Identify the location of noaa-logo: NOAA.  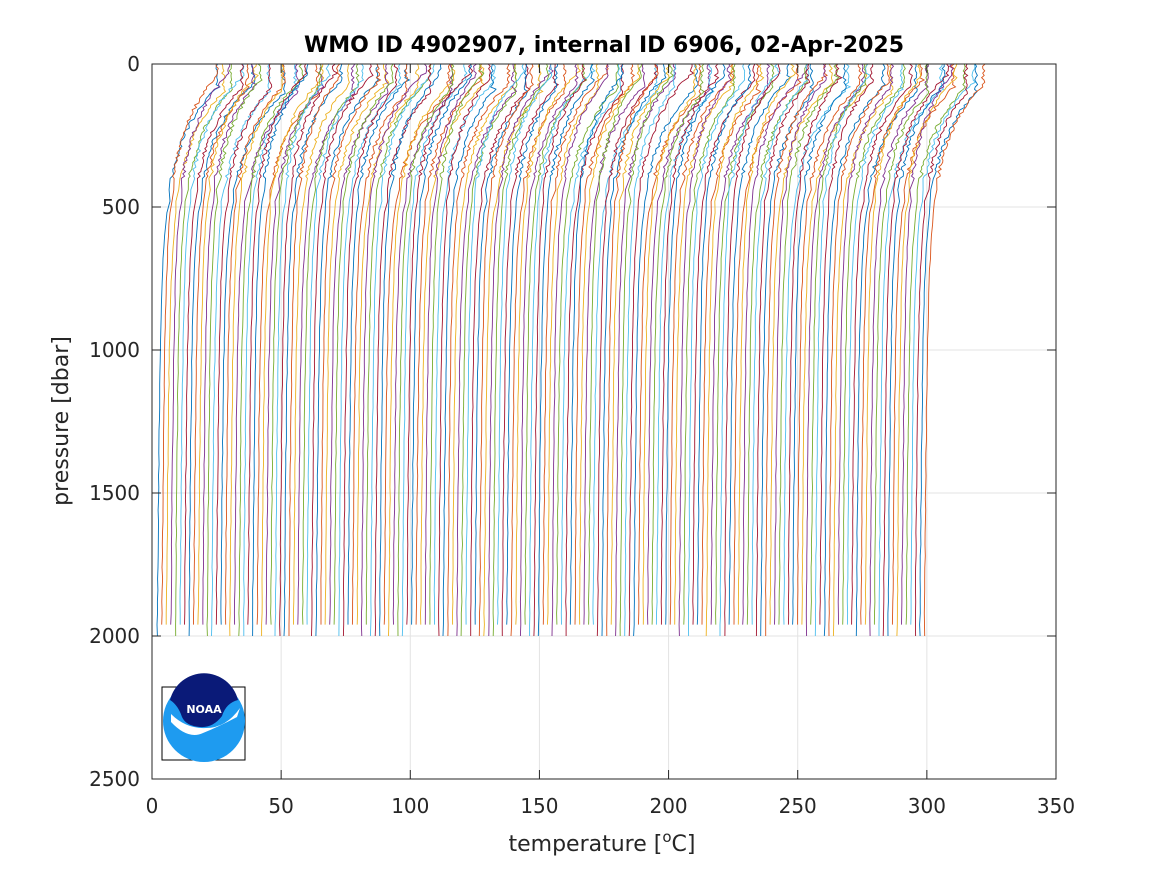
(203, 717).